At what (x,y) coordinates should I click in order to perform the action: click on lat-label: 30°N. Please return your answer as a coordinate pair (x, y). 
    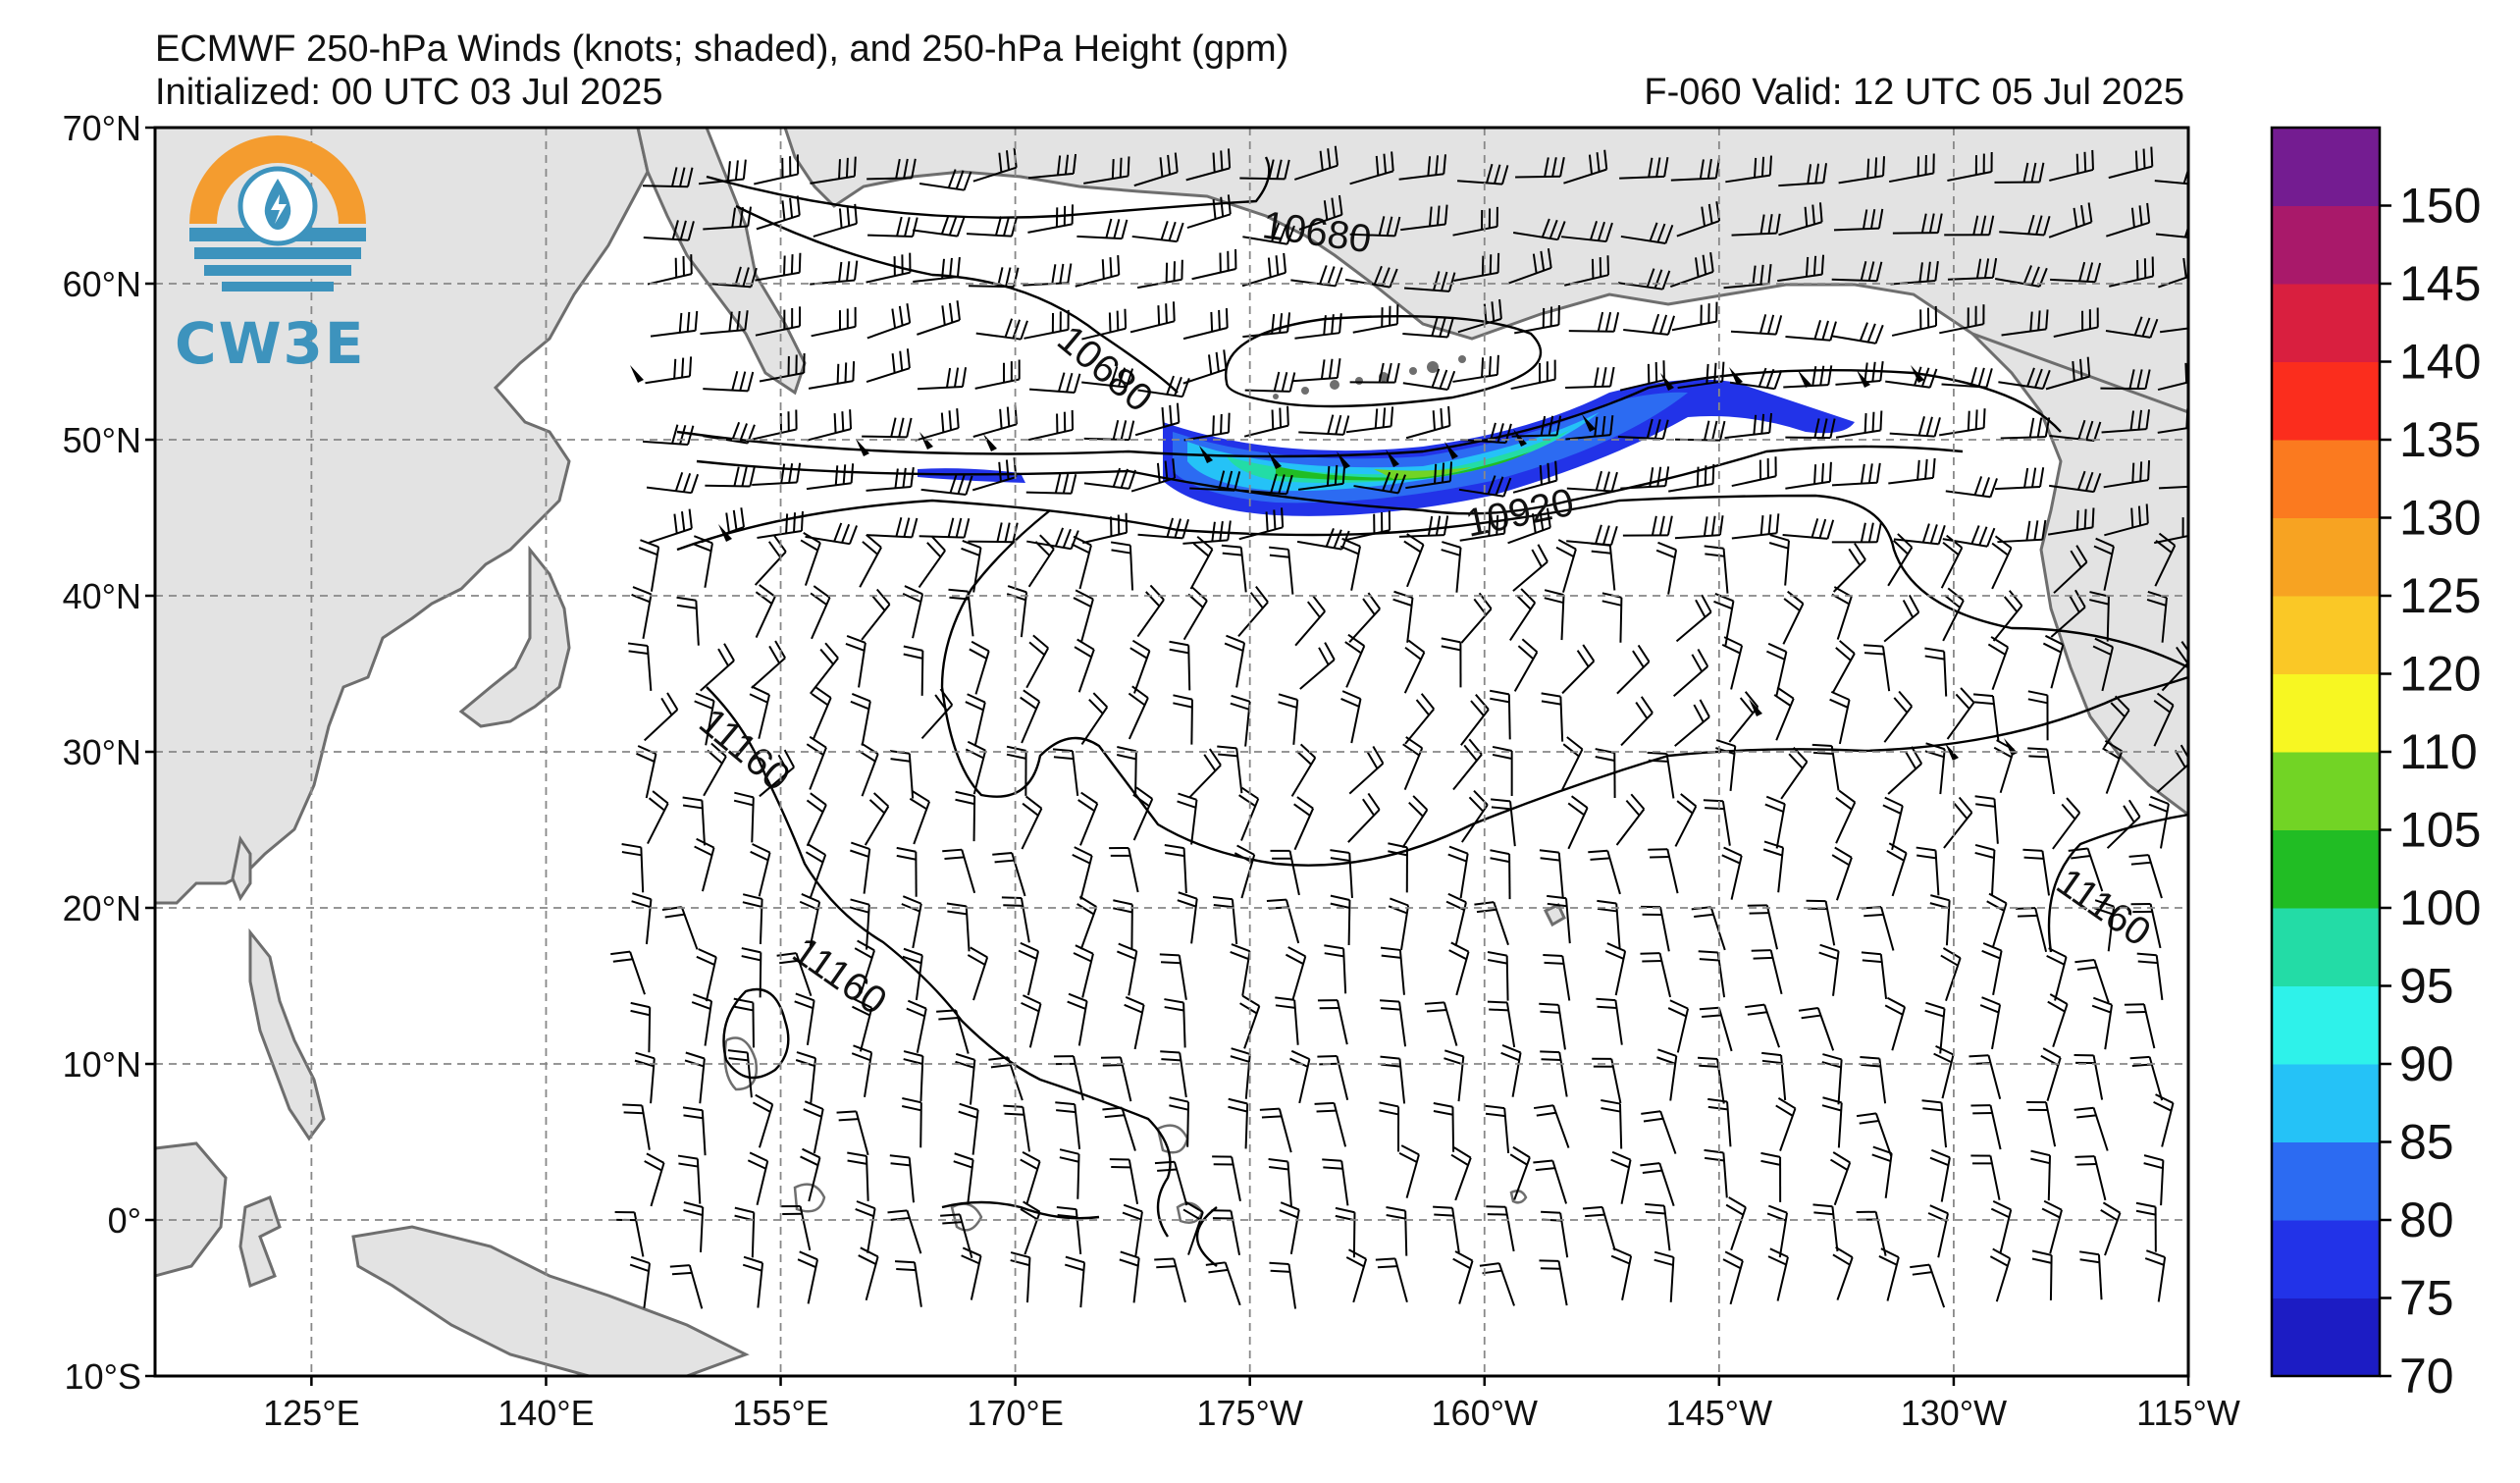
    Looking at the image, I should click on (102, 752).